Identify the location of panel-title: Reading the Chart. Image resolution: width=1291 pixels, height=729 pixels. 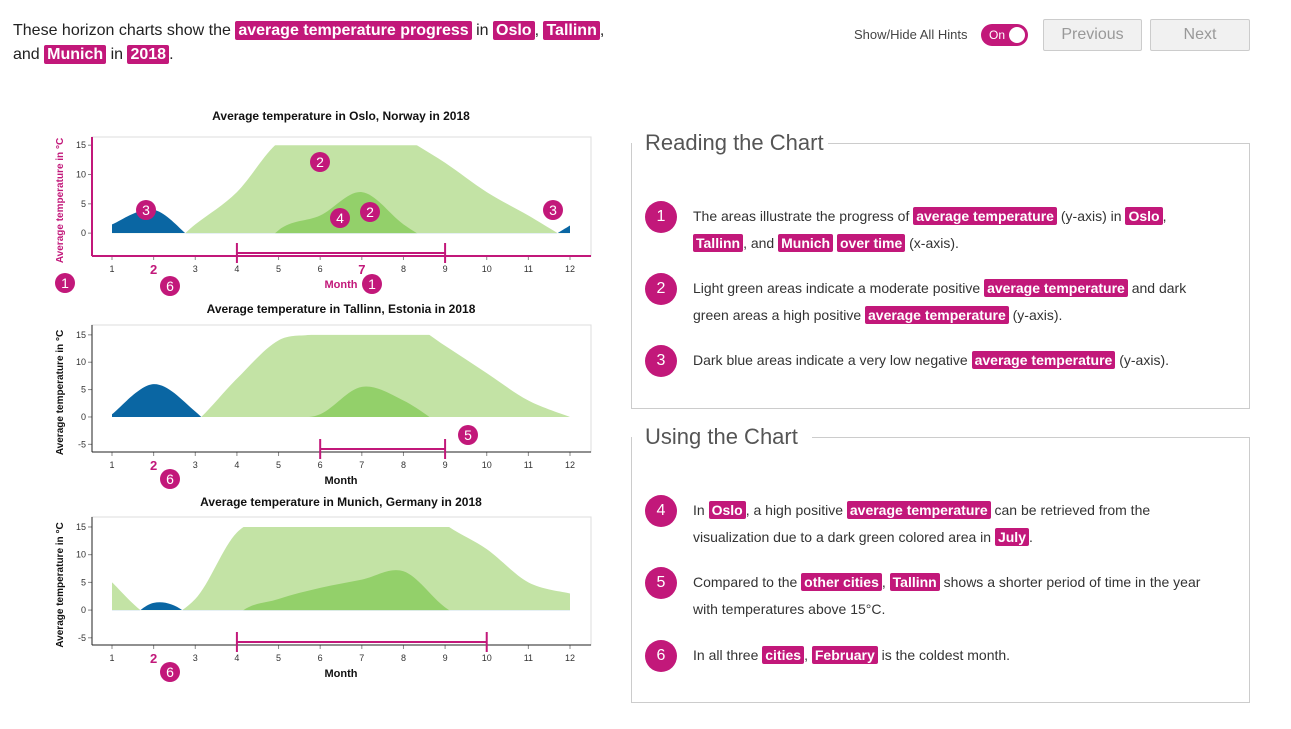
(736, 143).